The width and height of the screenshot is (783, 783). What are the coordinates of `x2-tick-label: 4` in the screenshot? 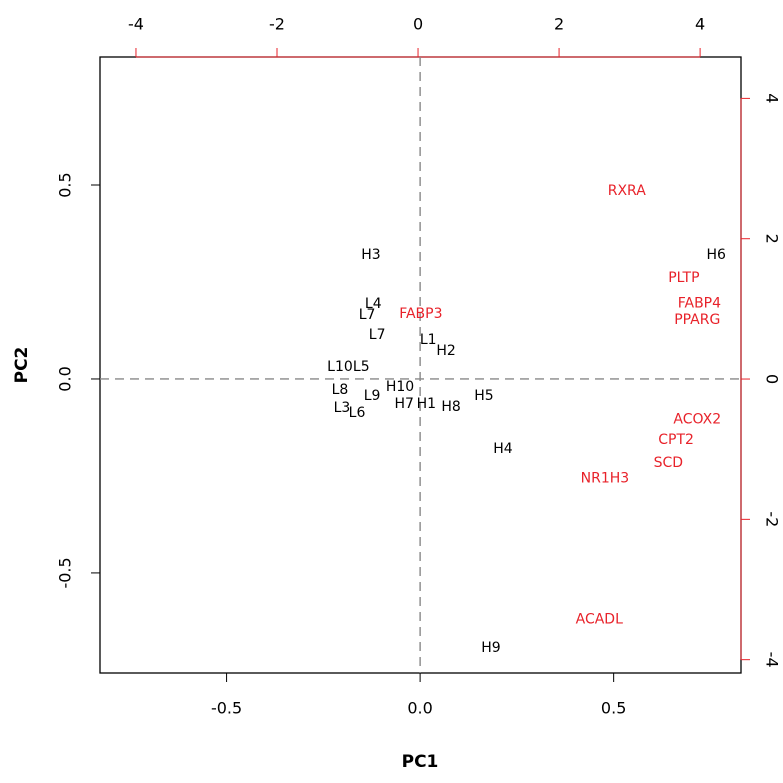 It's located at (700, 24).